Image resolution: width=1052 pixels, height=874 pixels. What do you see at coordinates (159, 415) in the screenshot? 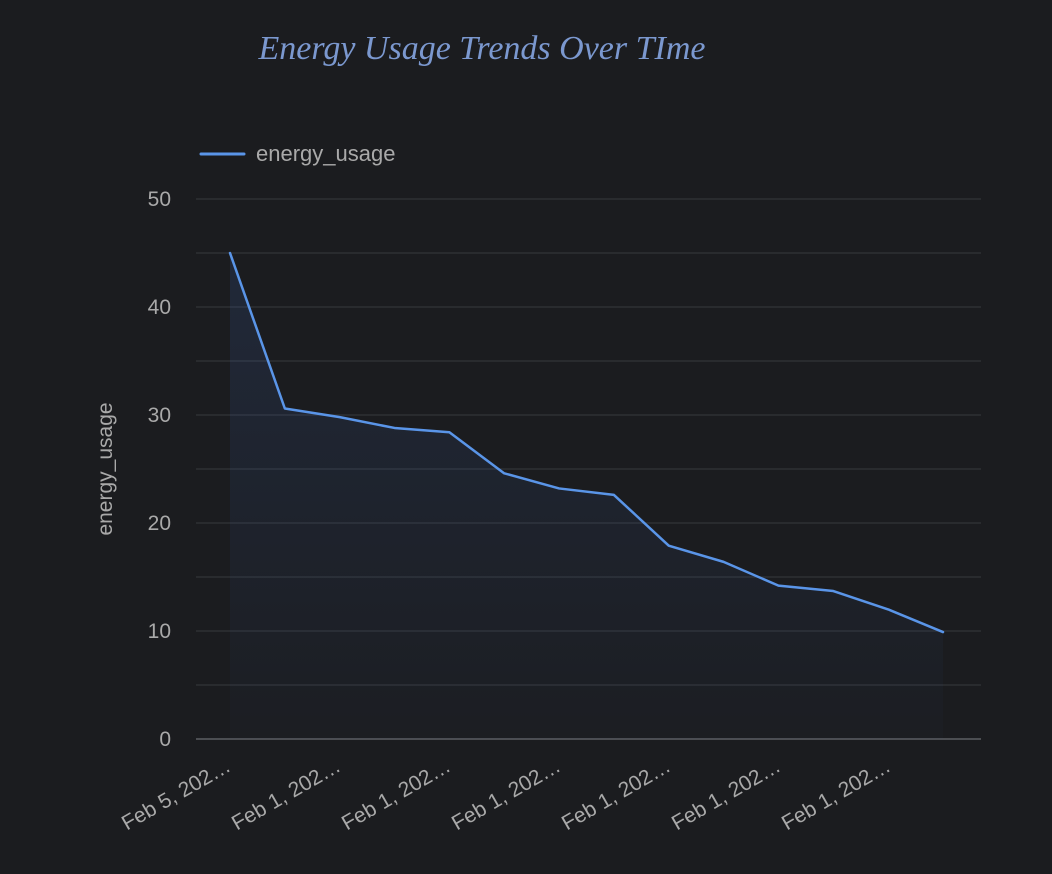
I see `y-tick-label: 30` at bounding box center [159, 415].